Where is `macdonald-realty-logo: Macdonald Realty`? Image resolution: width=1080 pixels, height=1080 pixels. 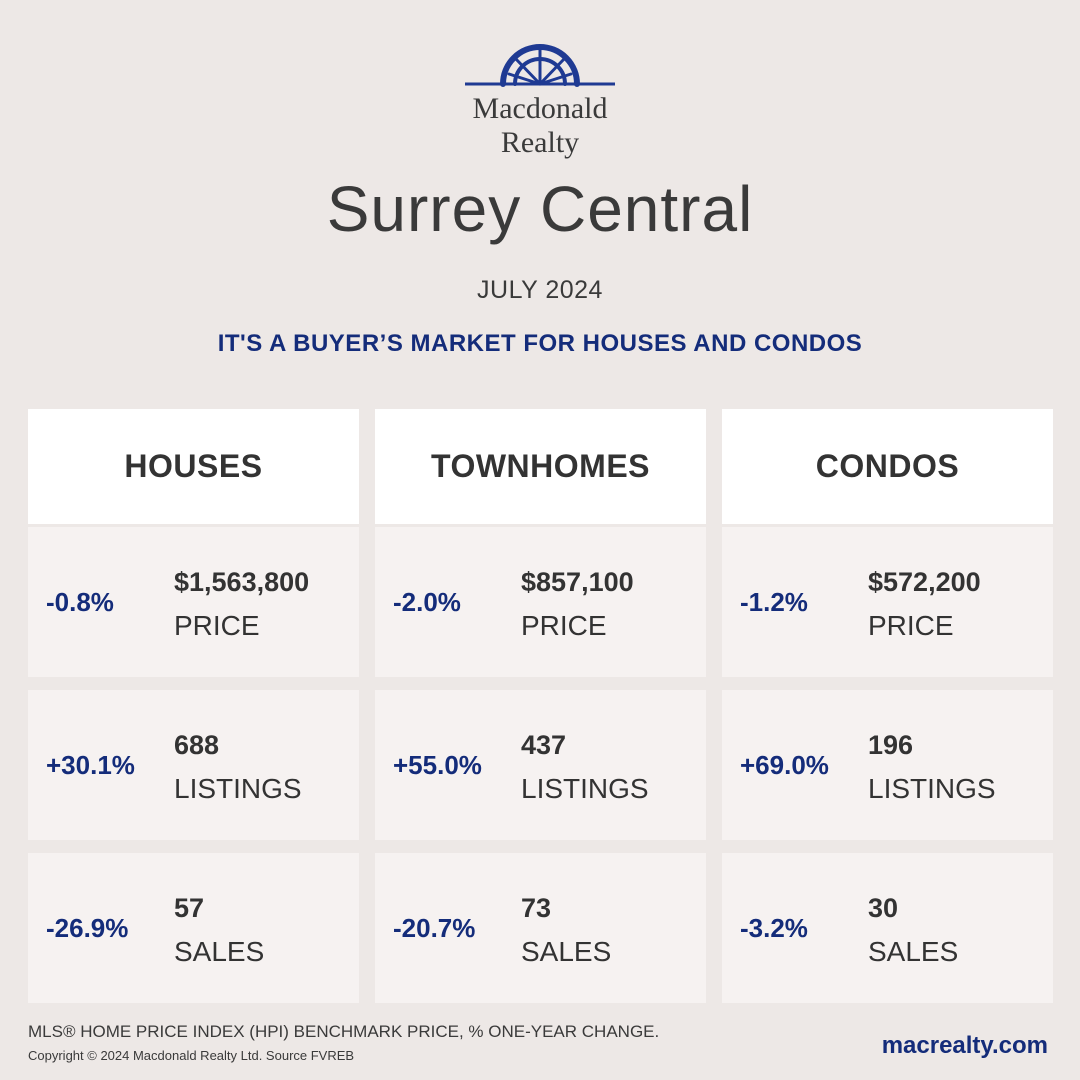
macdonald-realty-logo: Macdonald Realty is located at coordinates (540, 102).